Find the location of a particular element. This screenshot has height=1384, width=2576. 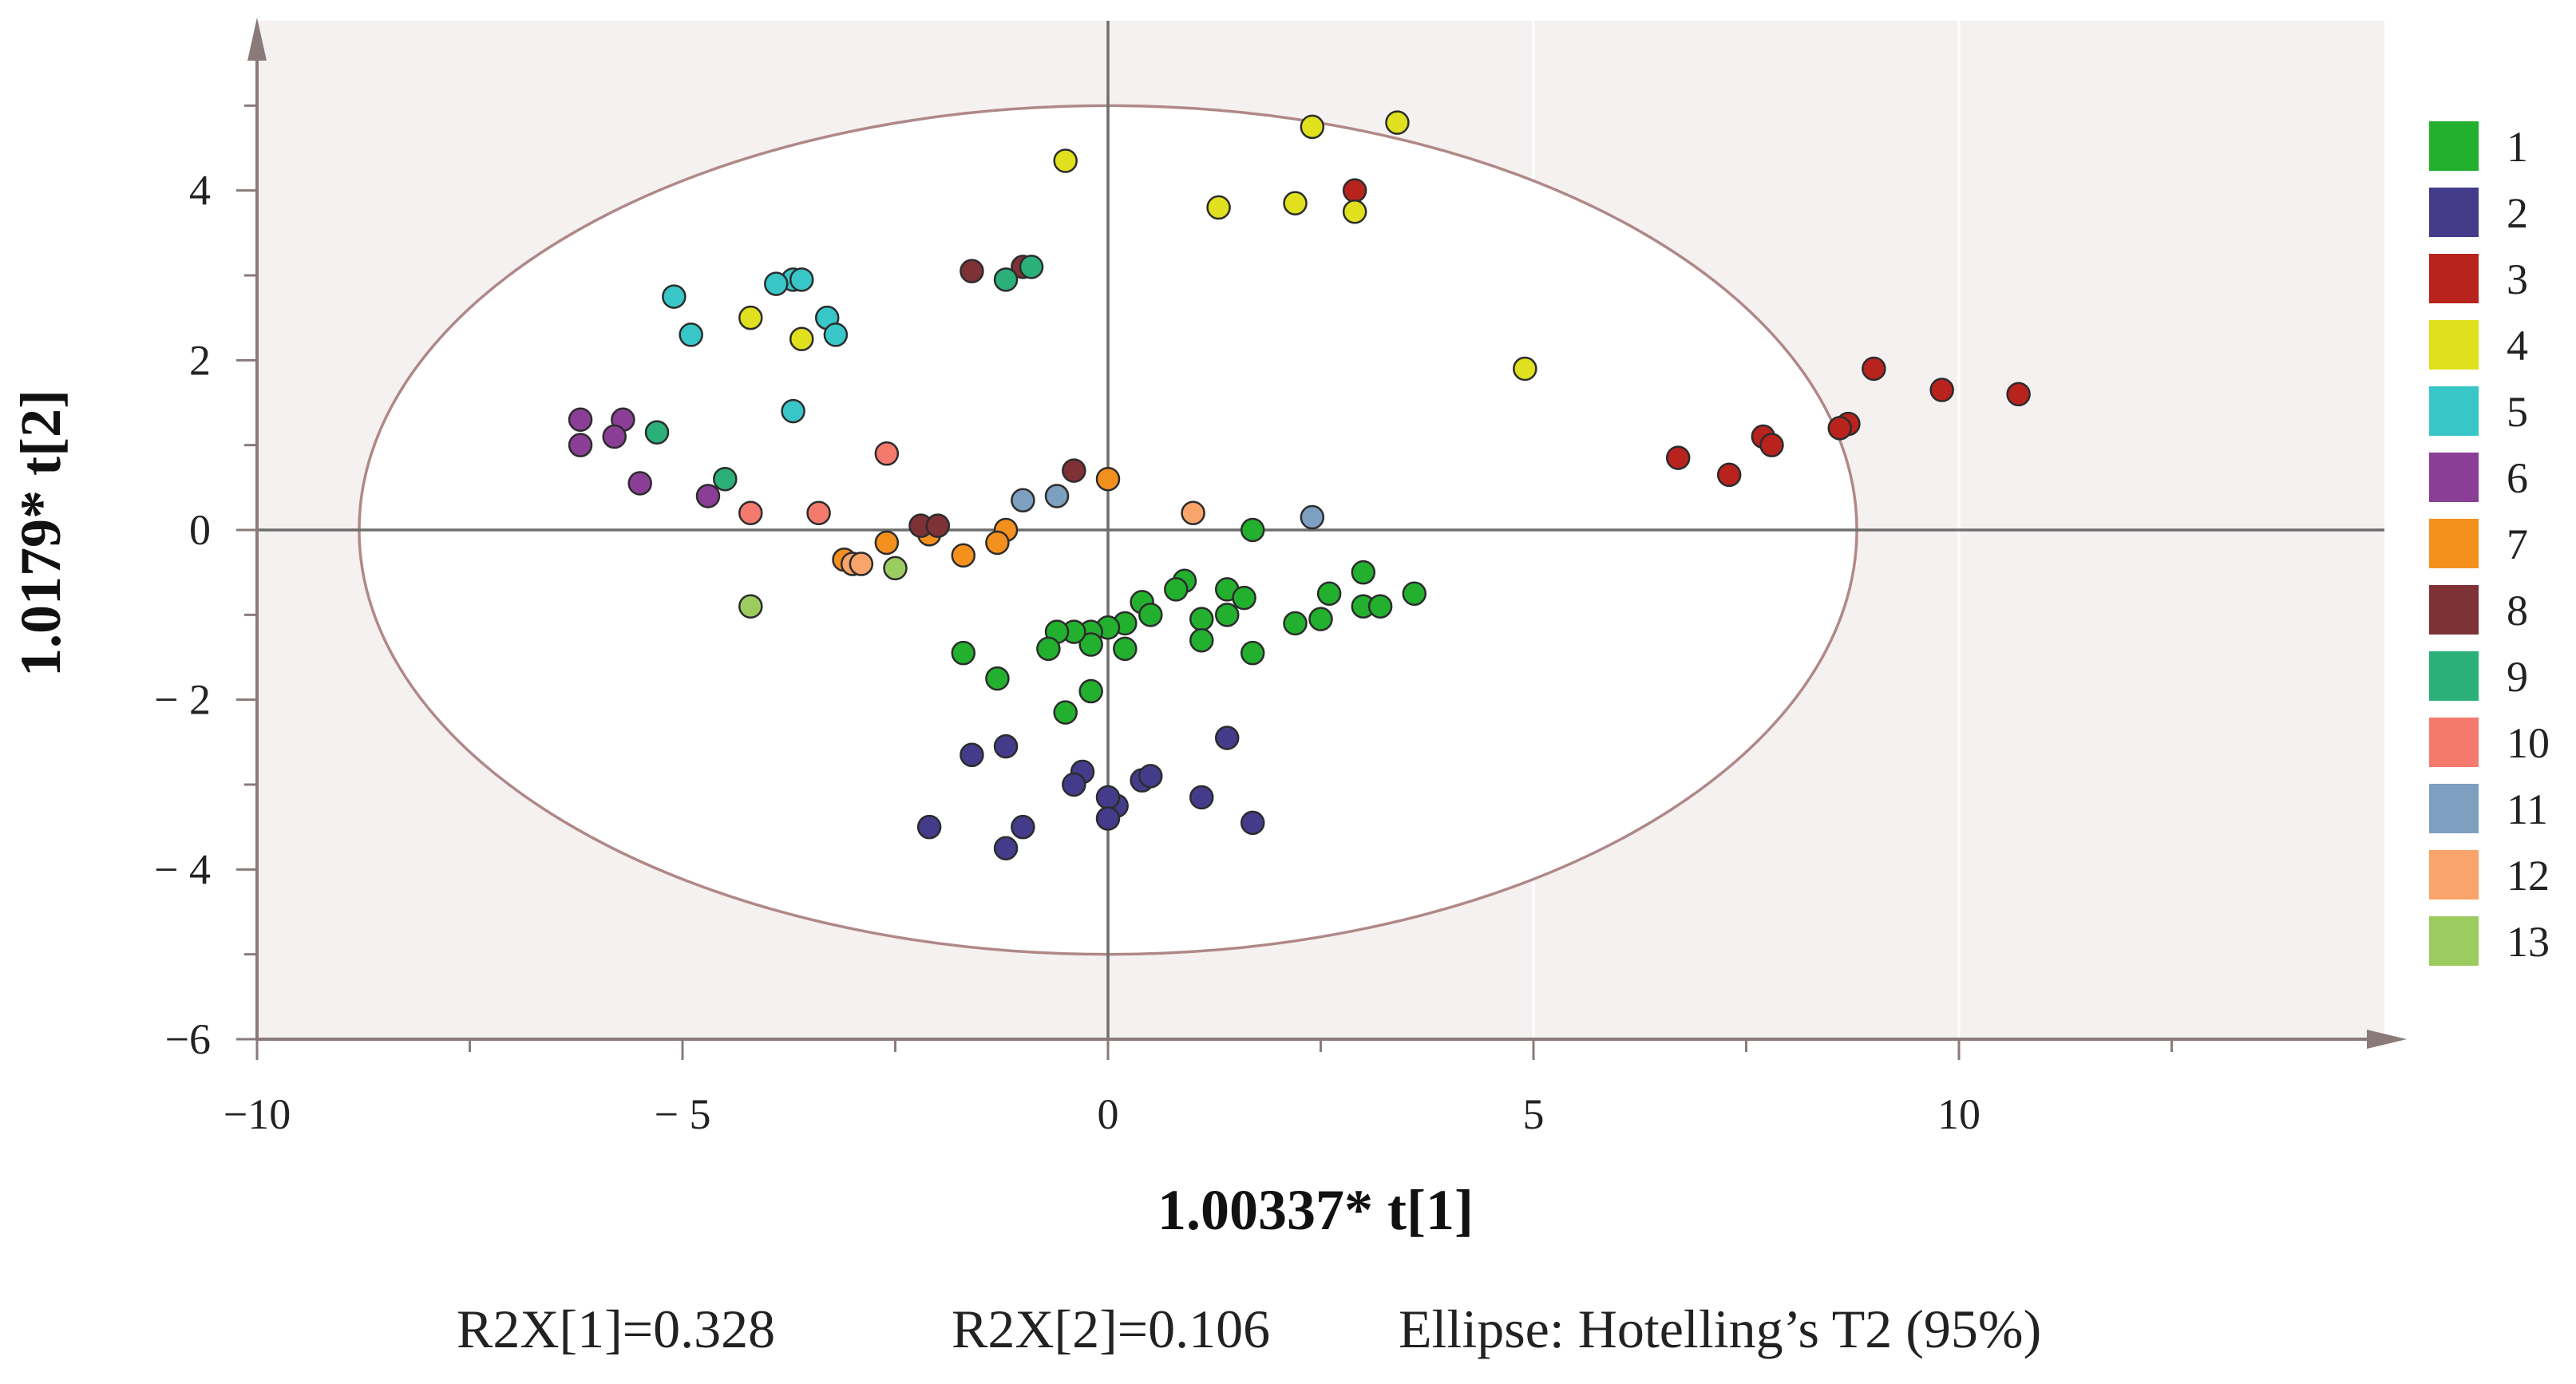

legend-label: 9 is located at coordinates (2518, 677).